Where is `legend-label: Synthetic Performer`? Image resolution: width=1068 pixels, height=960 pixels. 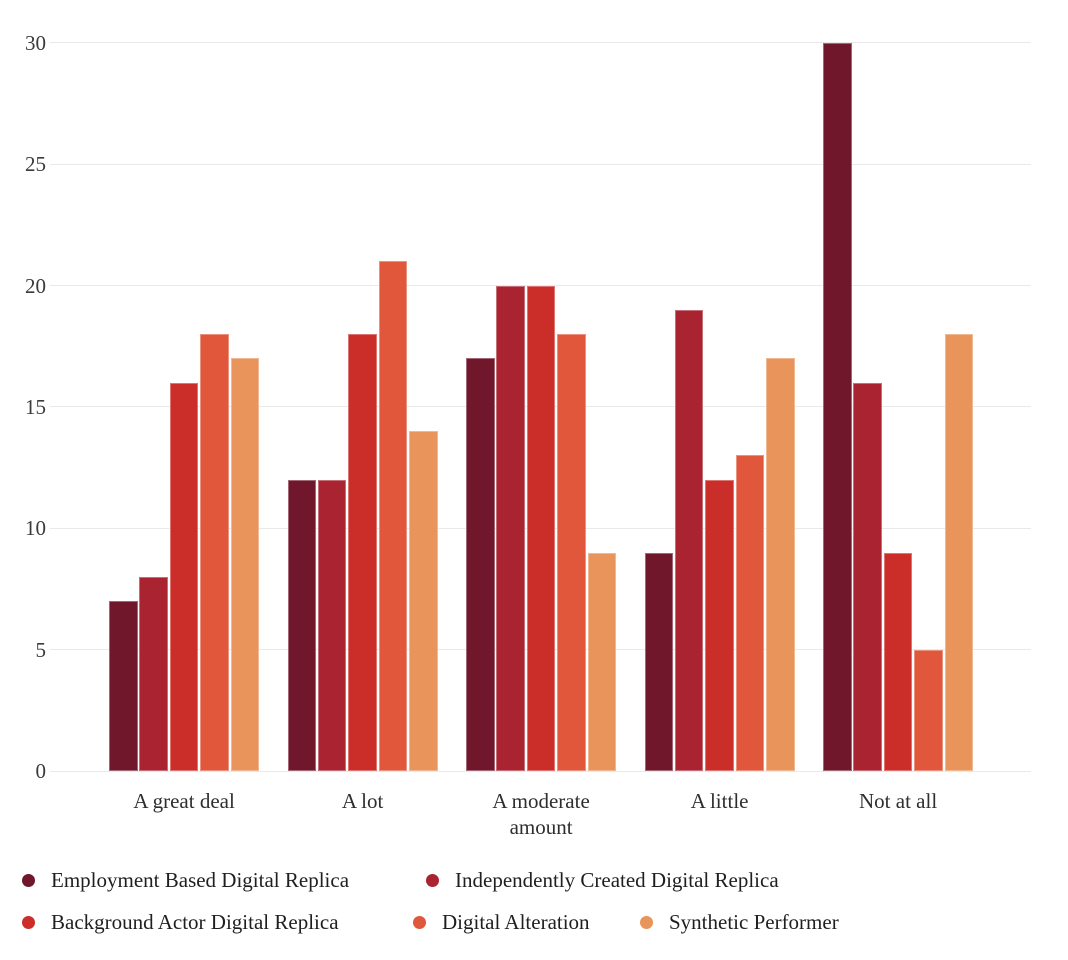 legend-label: Synthetic Performer is located at coordinates (754, 921).